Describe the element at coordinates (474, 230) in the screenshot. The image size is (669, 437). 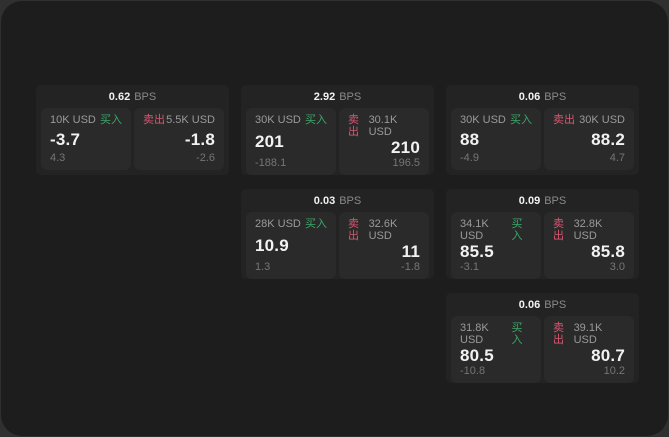
I see `buy-amount: 34.1K USD` at that location.